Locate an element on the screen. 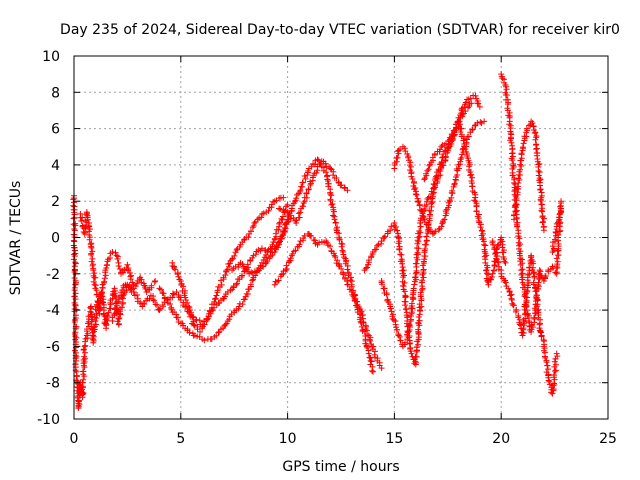 This screenshot has height=480, width=640. y-tick-label: -4 is located at coordinates (53, 311).